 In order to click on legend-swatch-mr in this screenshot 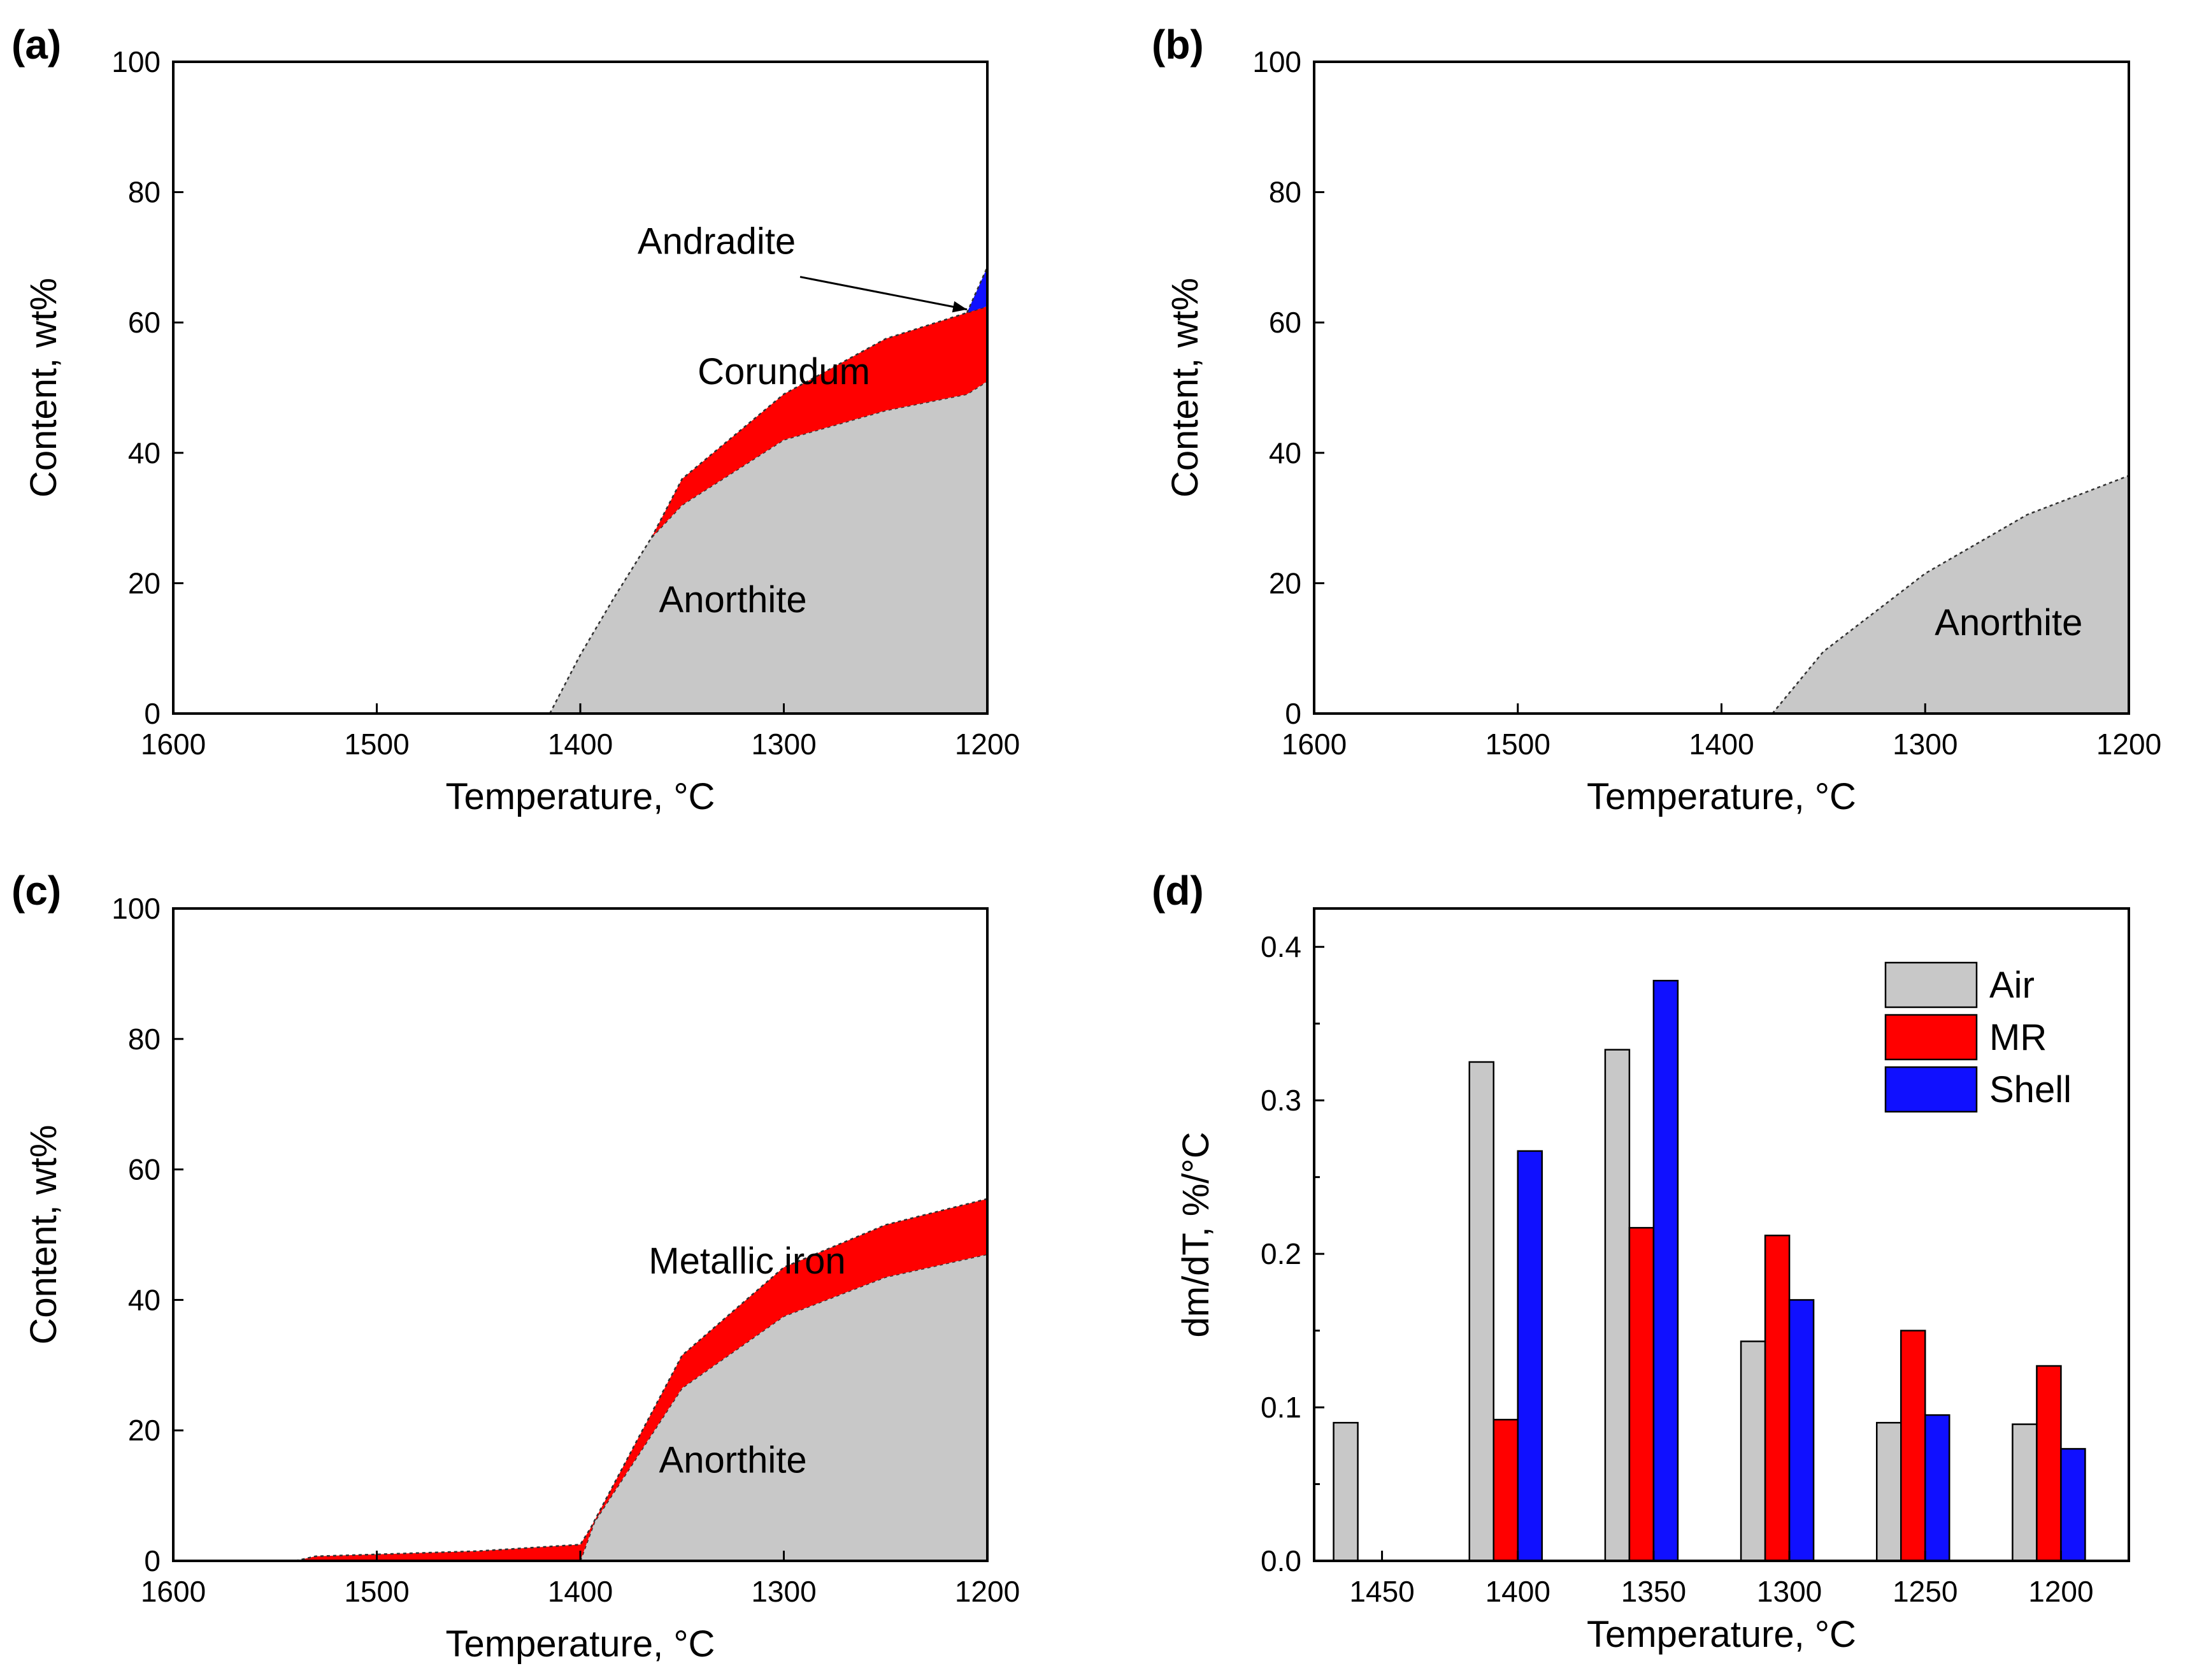, I will do `click(1931, 1037)`.